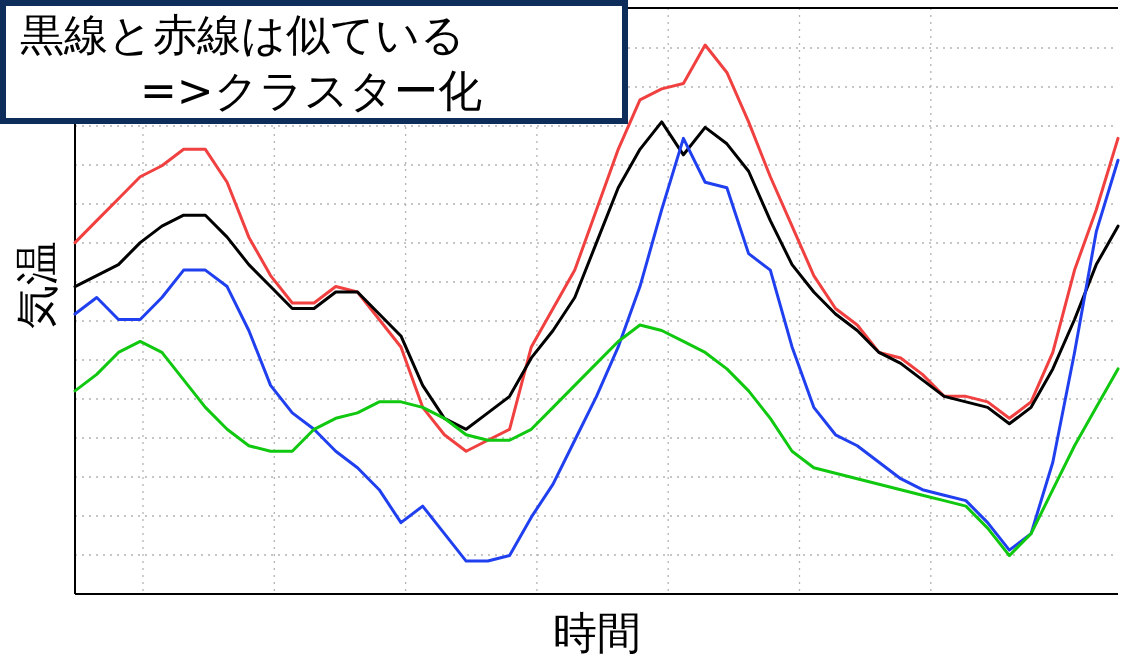 Image resolution: width=1125 pixels, height=662 pixels. What do you see at coordinates (596, 632) in the screenshot?
I see `x-axis-title: 時間` at bounding box center [596, 632].